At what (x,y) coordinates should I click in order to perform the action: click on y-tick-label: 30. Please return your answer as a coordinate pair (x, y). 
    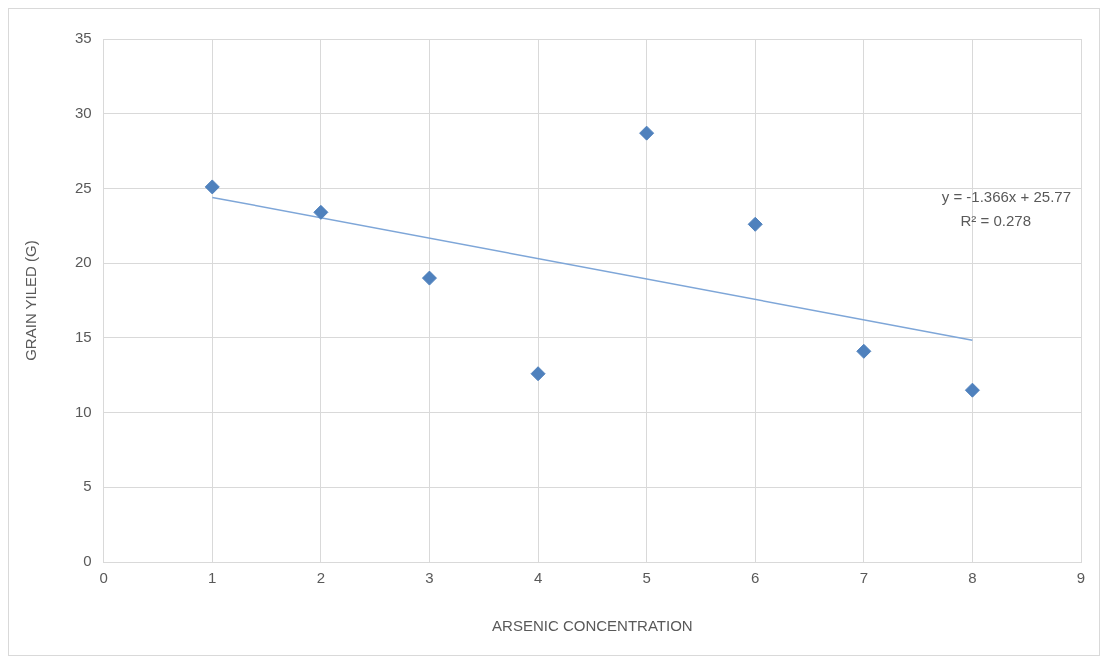
    Looking at the image, I should click on (83, 112).